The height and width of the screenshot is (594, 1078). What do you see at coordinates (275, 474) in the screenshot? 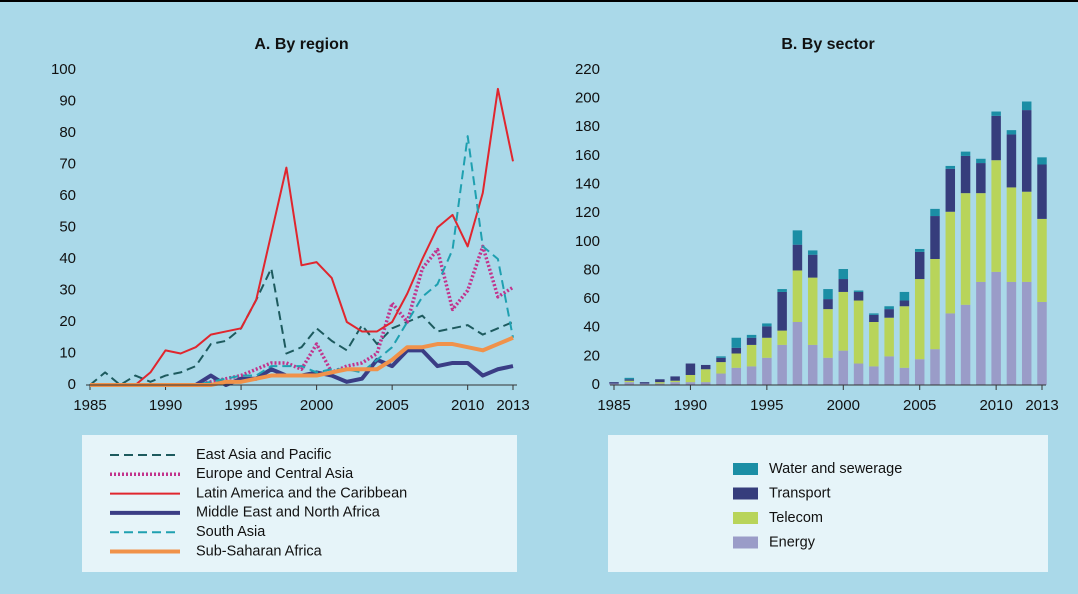
I see `legend-label: Europe and Central Asia` at bounding box center [275, 474].